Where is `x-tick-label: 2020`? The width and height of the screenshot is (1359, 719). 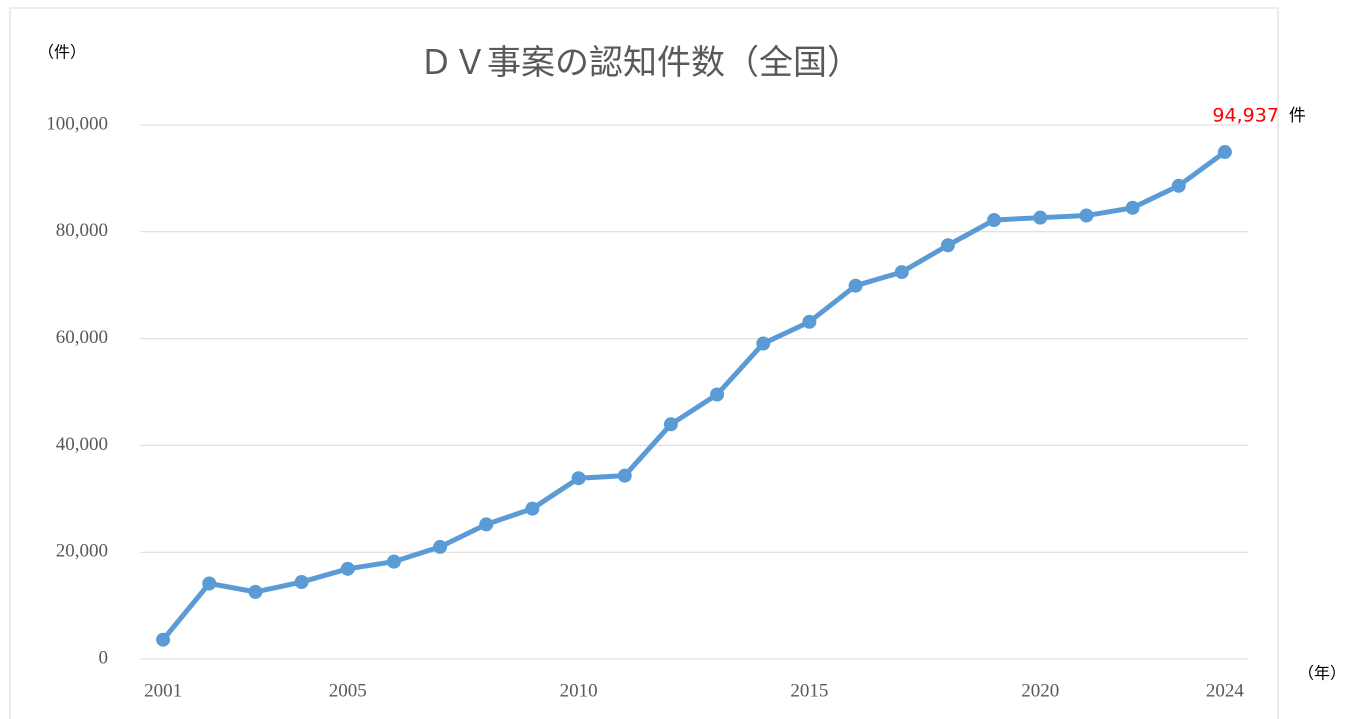
x-tick-label: 2020 is located at coordinates (1040, 690).